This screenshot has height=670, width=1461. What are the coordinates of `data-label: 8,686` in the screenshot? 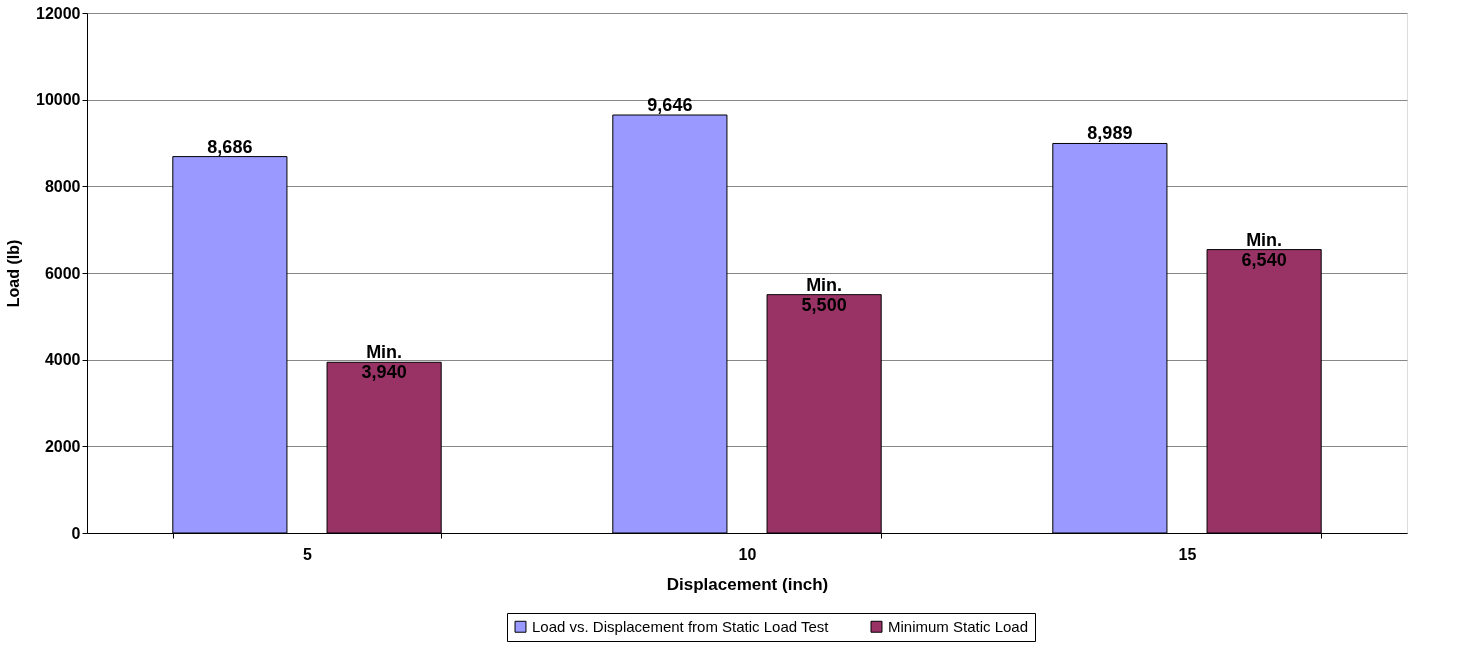 It's located at (230, 146).